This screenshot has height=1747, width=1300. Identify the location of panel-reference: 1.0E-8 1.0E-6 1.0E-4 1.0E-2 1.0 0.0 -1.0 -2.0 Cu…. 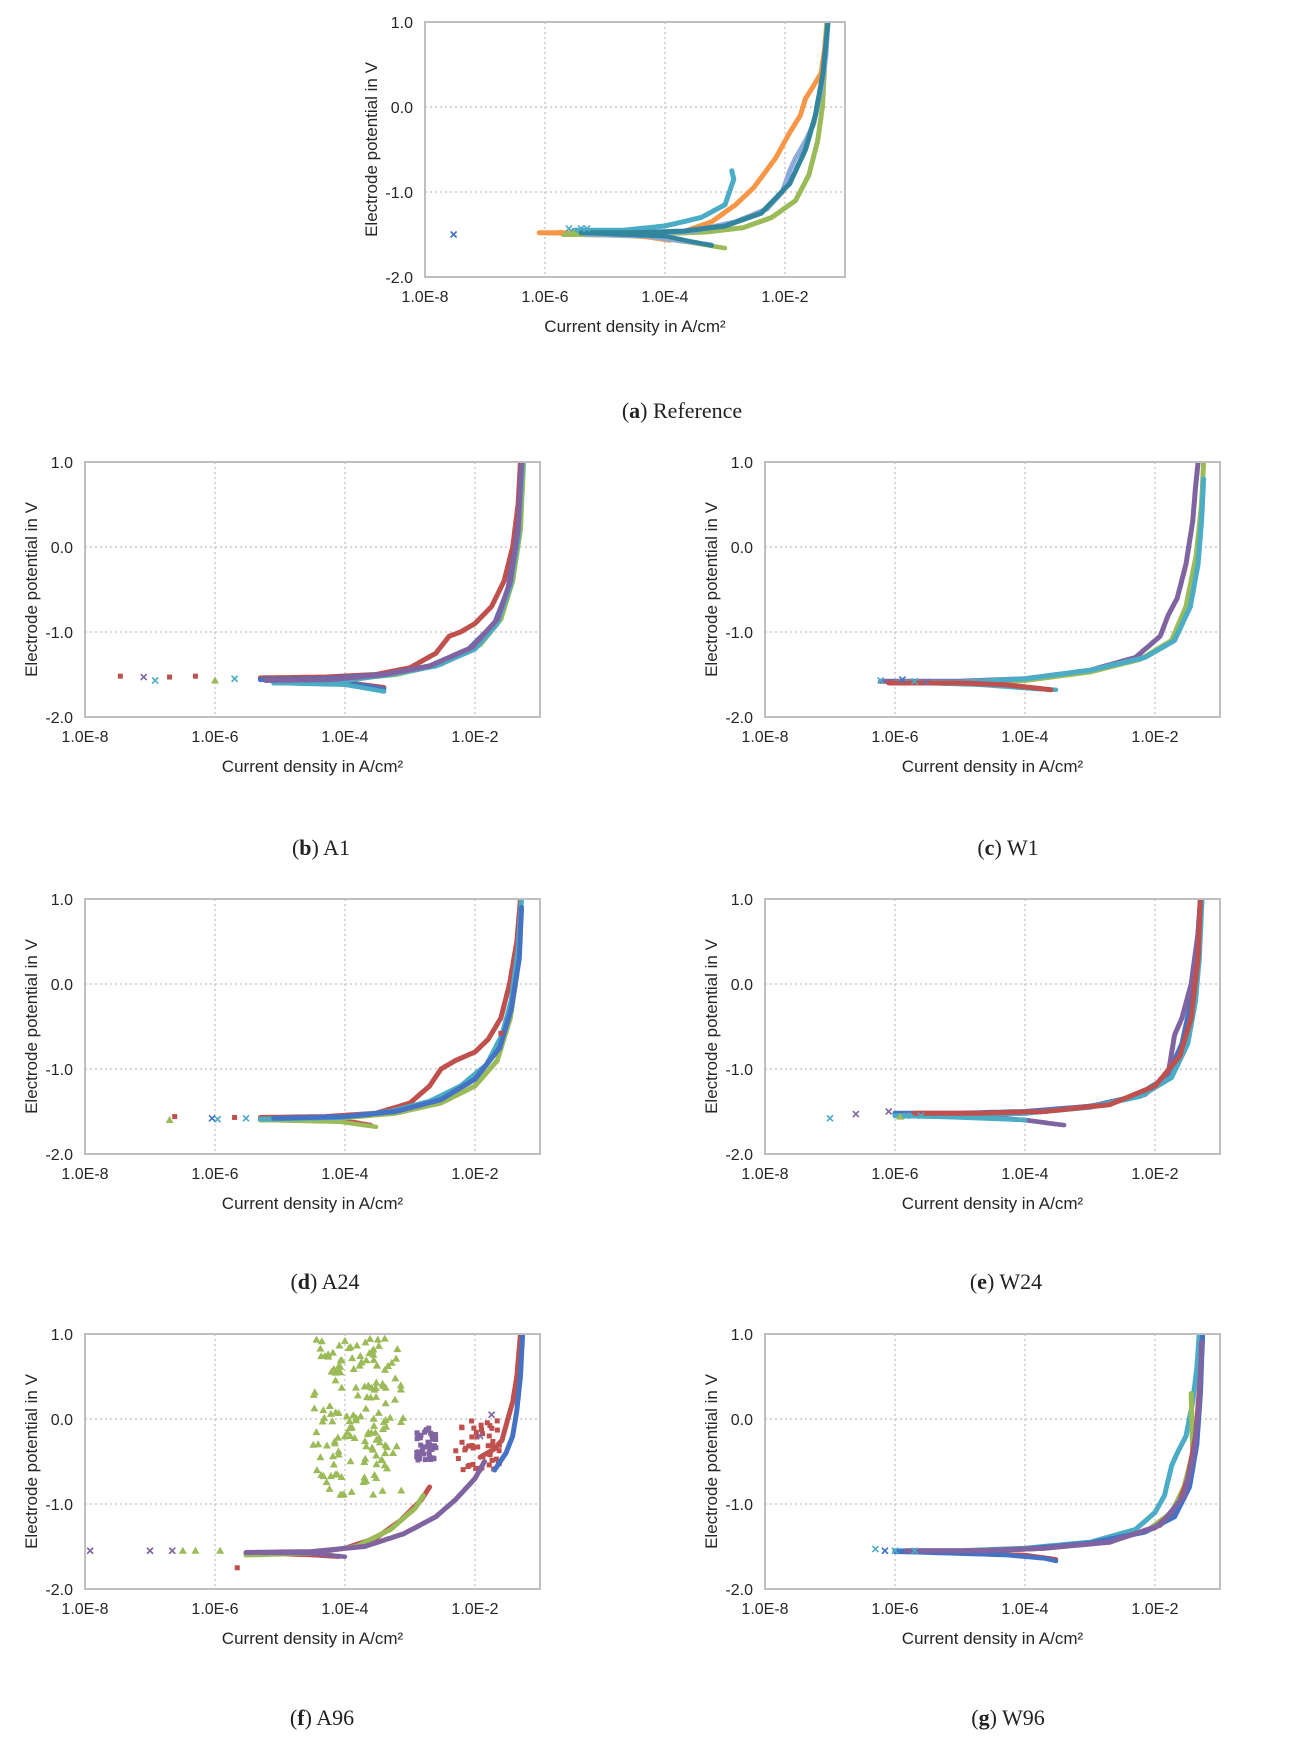
(655, 185).